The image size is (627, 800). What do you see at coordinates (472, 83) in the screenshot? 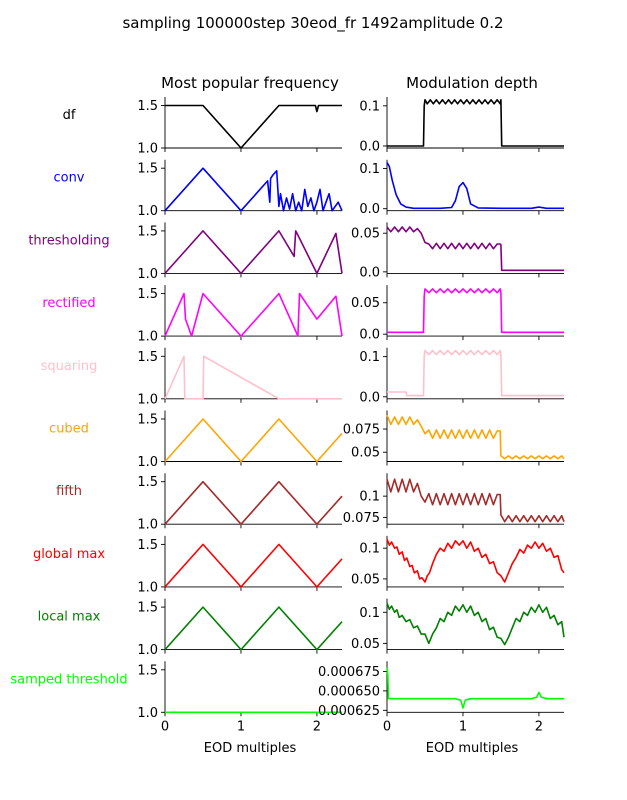
I see `column-title-depth: Modulation depth` at bounding box center [472, 83].